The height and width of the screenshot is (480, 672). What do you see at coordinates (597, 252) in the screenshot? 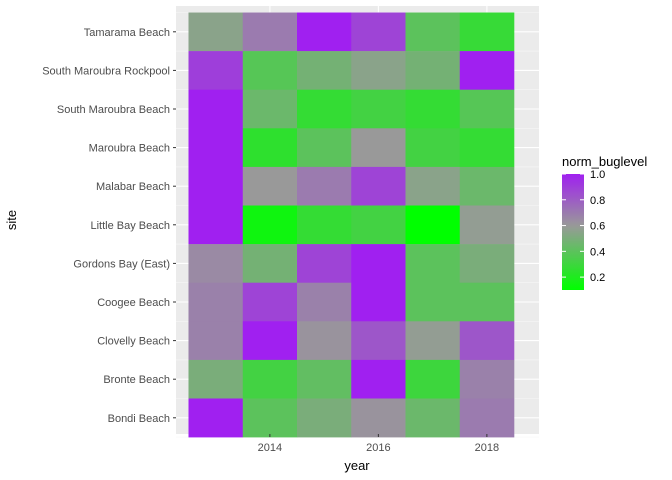
I see `legend-tick-label: 0.4` at bounding box center [597, 252].